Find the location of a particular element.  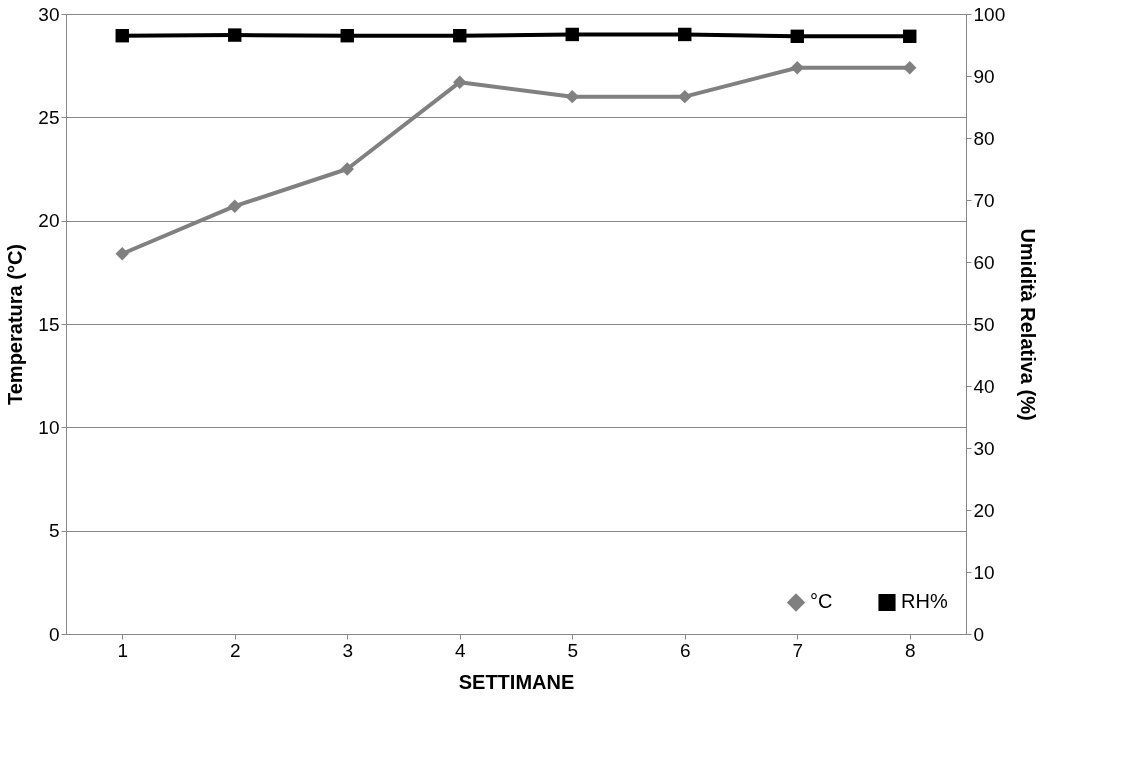

y2-tick-label: 10 is located at coordinates (984, 572).